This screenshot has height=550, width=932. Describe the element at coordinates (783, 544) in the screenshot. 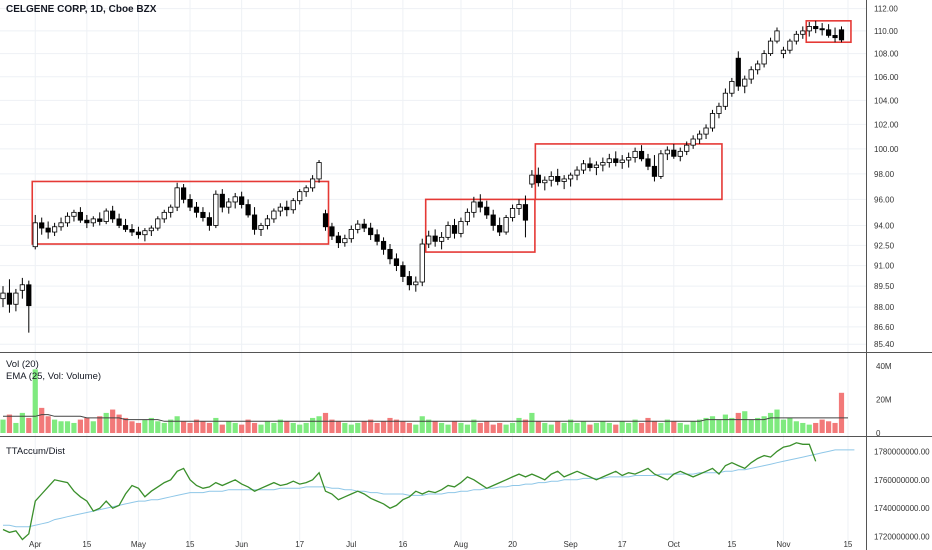

I see `time-tick-label: Nov` at that location.